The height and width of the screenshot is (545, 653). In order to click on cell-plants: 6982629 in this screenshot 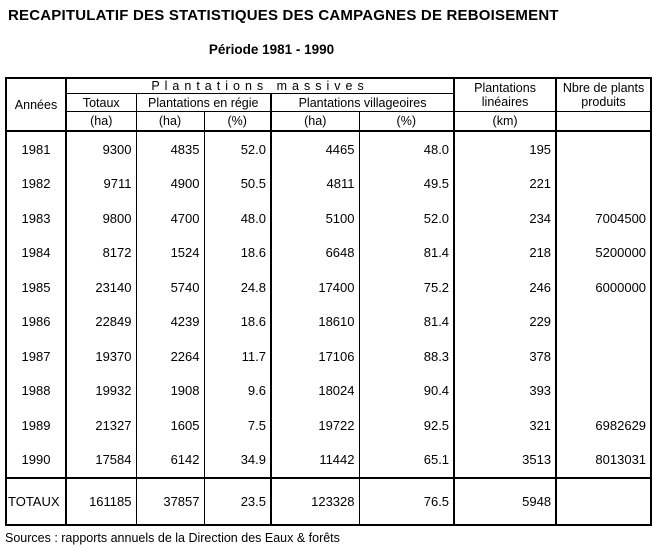, I will do `click(621, 425)`.